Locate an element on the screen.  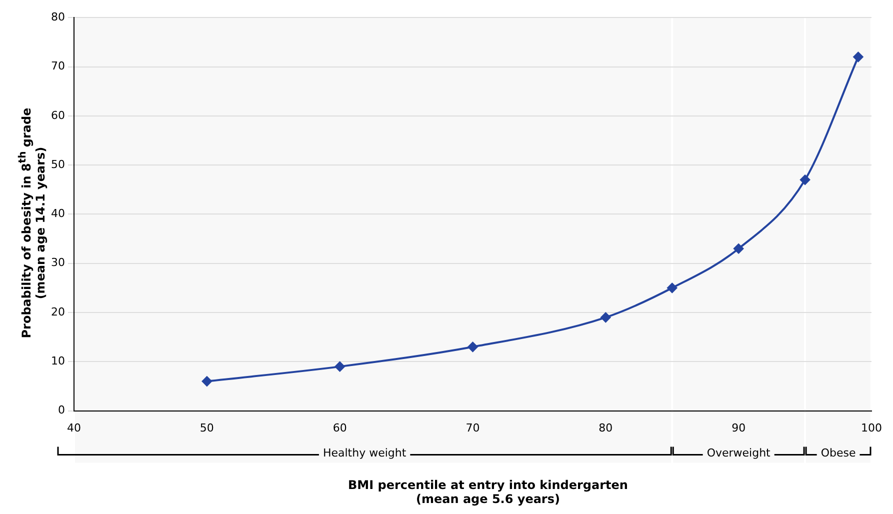
band-label: Overweight is located at coordinates (739, 453).